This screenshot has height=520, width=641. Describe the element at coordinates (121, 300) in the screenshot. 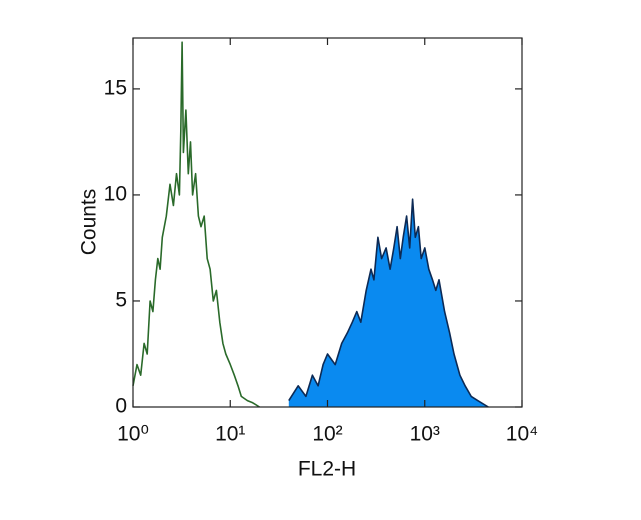

I see `y-tick-label: 5` at that location.